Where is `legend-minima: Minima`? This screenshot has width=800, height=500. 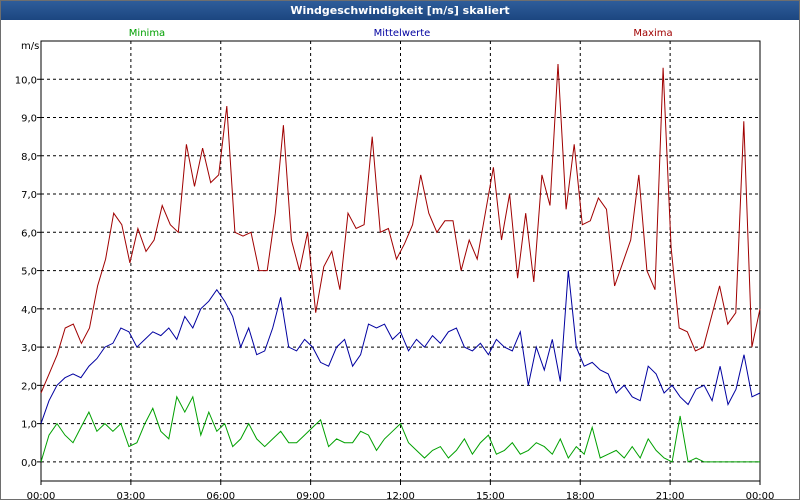
legend-minima: Minima is located at coordinates (147, 33).